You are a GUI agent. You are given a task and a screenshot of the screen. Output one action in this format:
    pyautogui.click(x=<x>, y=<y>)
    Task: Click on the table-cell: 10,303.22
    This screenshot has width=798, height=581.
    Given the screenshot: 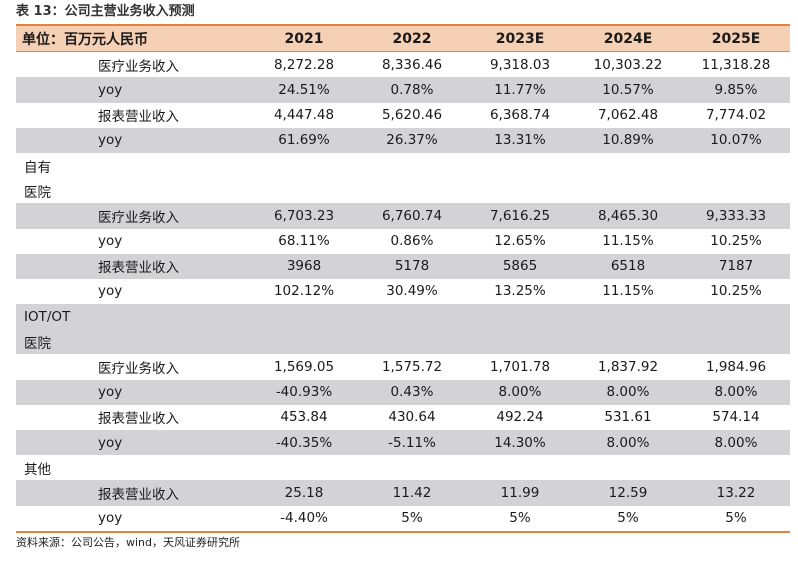 What is the action you would take?
    pyautogui.click(x=628, y=64)
    